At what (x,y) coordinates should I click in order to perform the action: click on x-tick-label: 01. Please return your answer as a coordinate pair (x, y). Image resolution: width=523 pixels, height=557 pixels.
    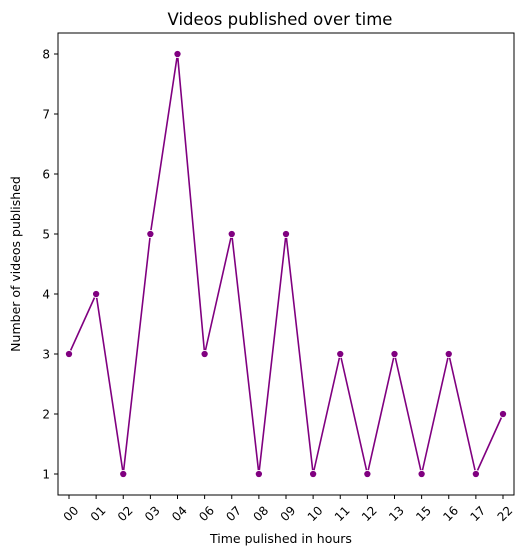
    Looking at the image, I should click on (98, 513).